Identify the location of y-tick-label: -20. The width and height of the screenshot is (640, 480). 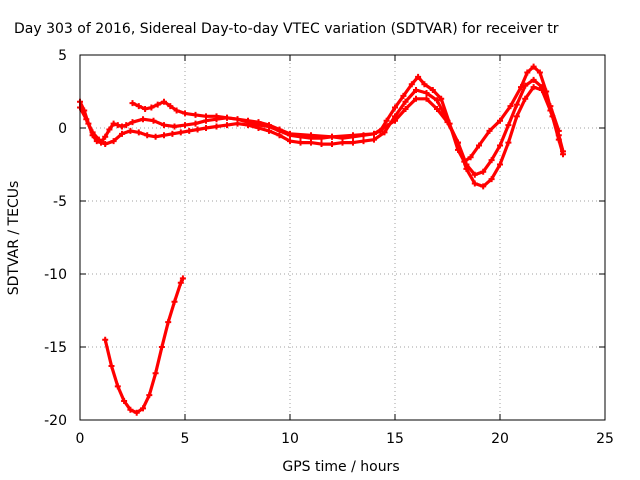
(55, 421).